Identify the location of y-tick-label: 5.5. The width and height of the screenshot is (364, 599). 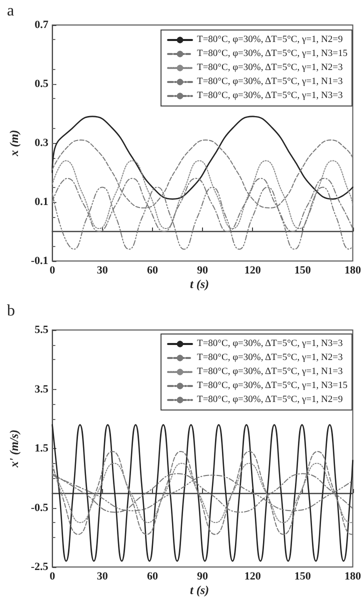
(41, 330).